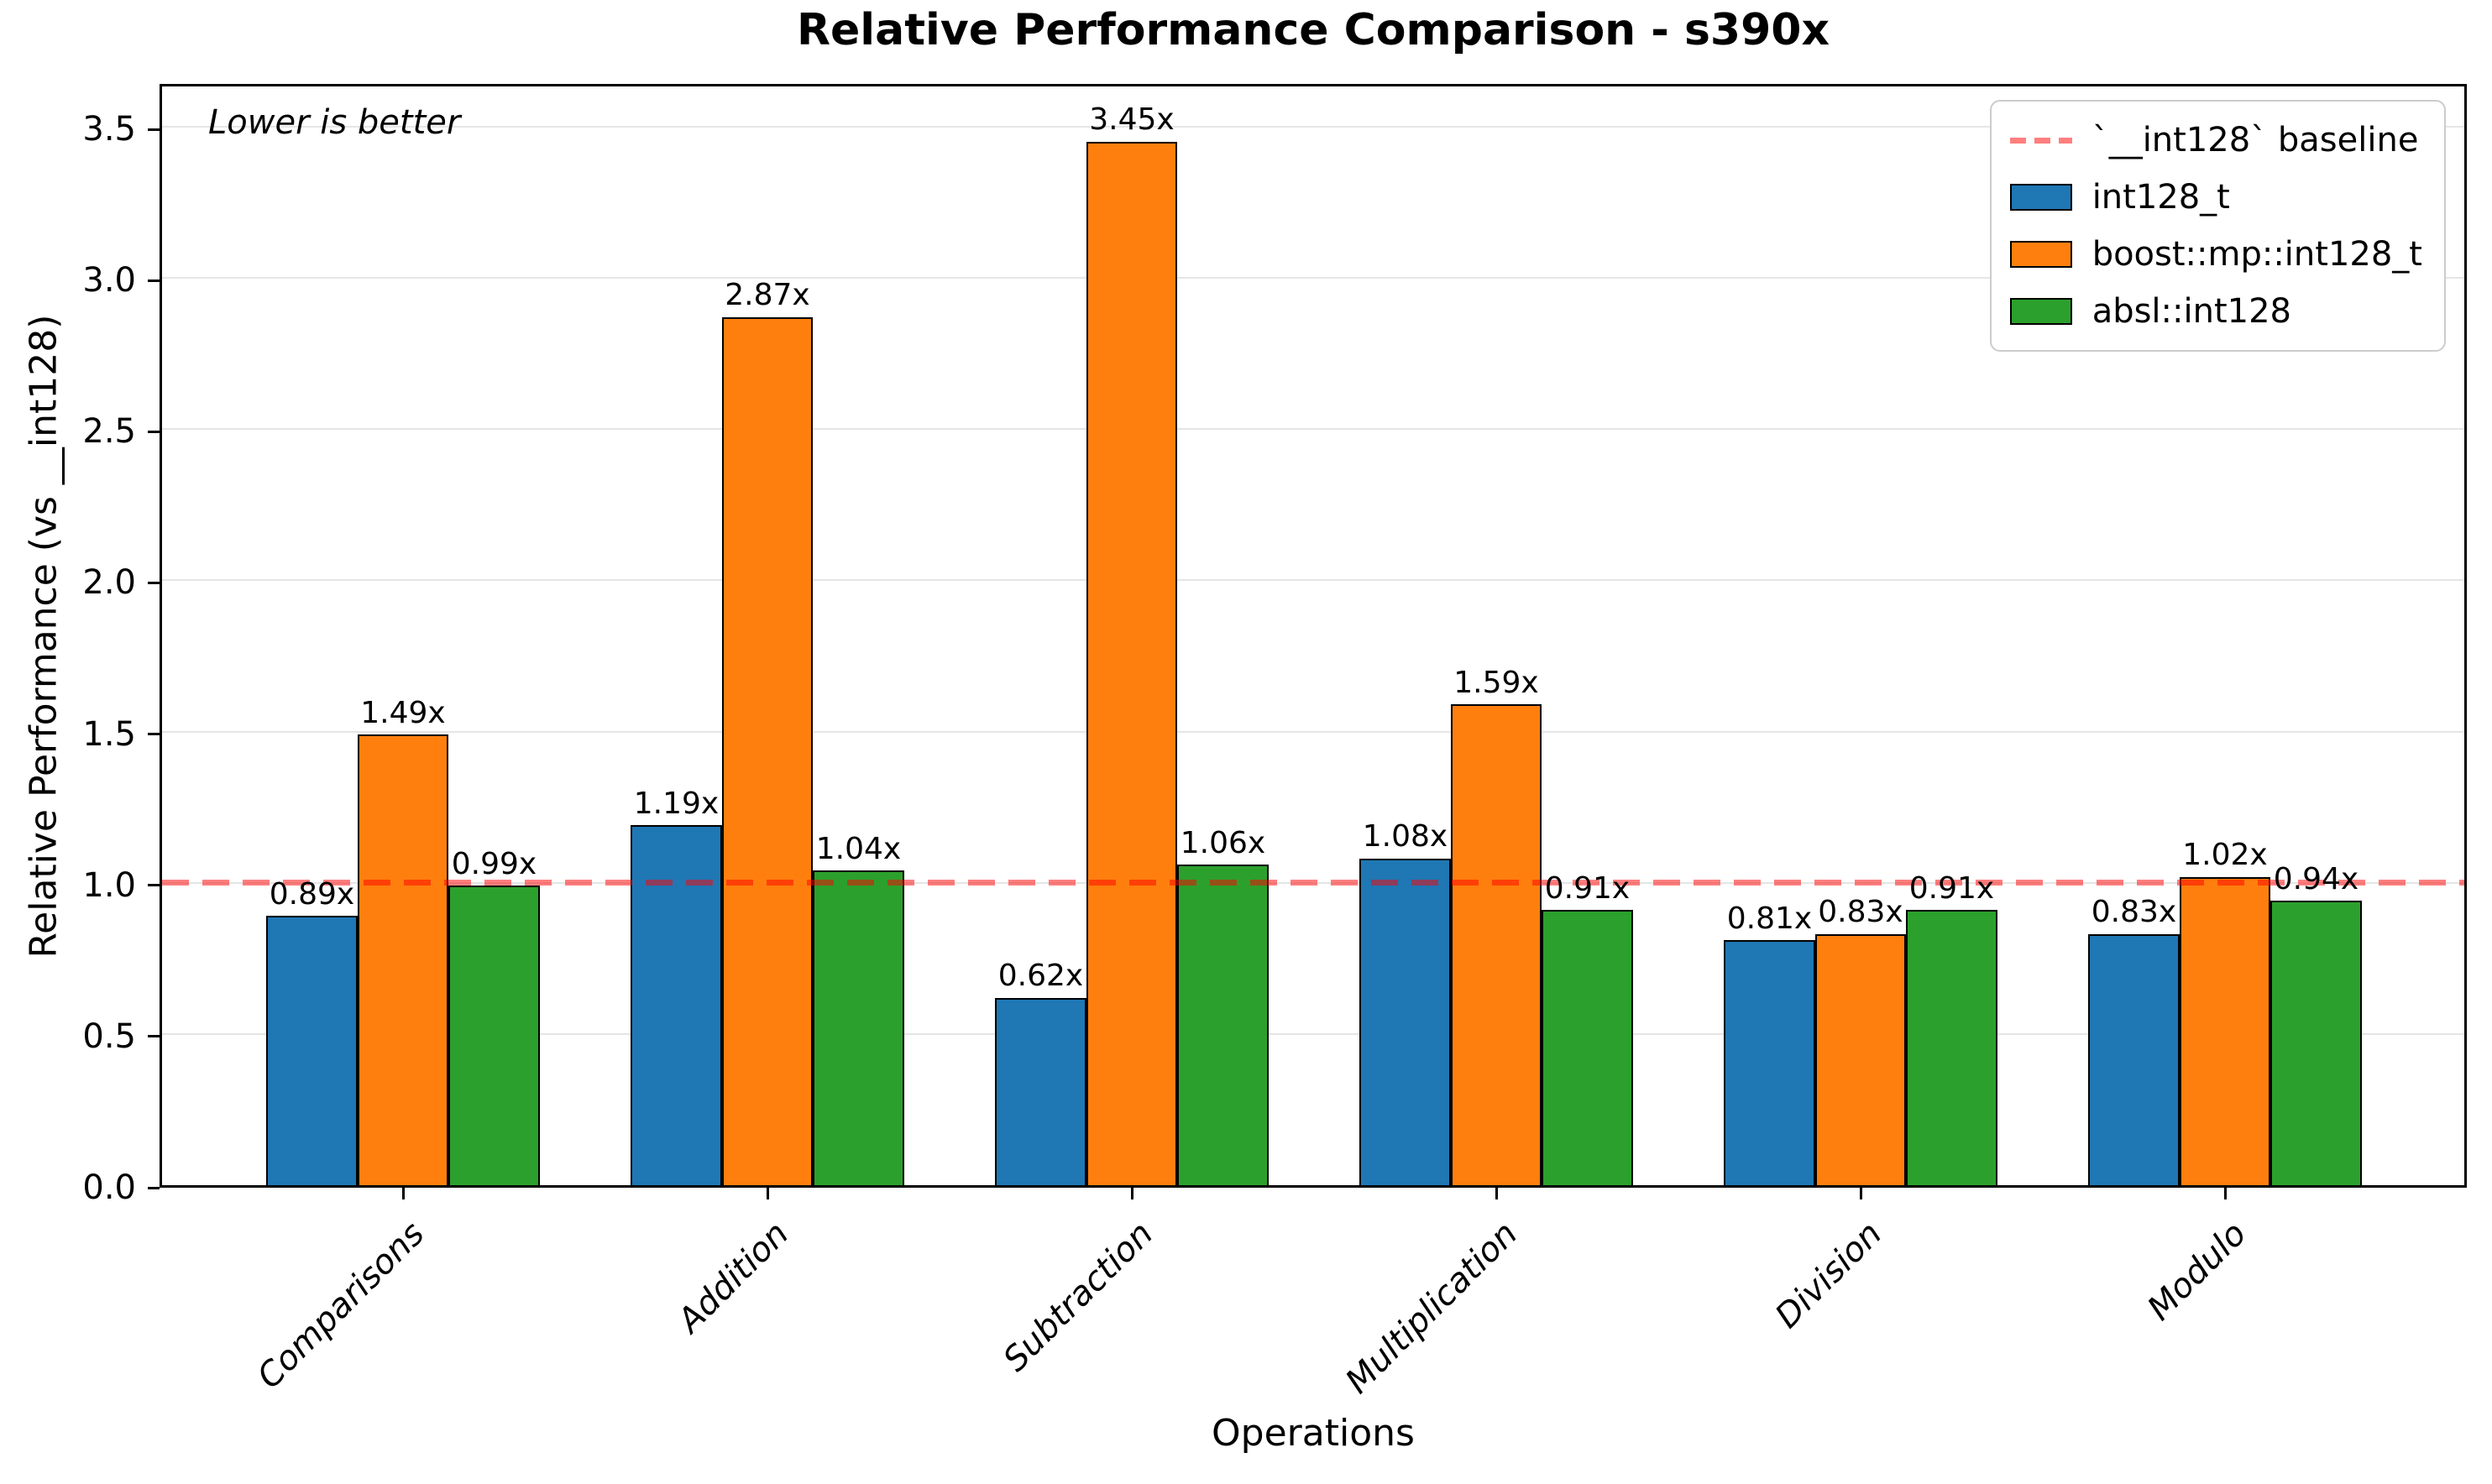 The width and height of the screenshot is (2492, 1484). I want to click on y-tick-label: 0.5, so click(109, 1036).